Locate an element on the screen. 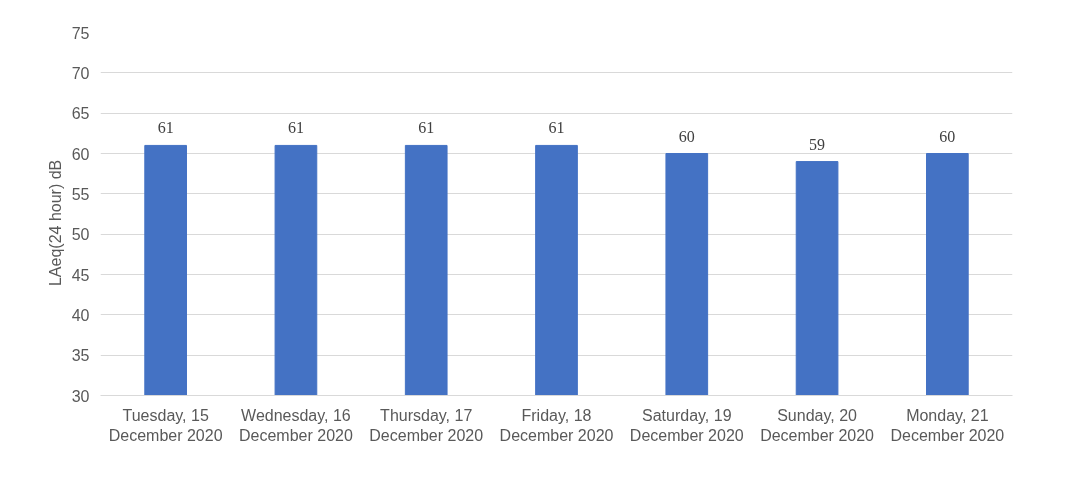 The image size is (1066, 491). x-tick-label: Sunday, 20 December 2020 is located at coordinates (817, 425).